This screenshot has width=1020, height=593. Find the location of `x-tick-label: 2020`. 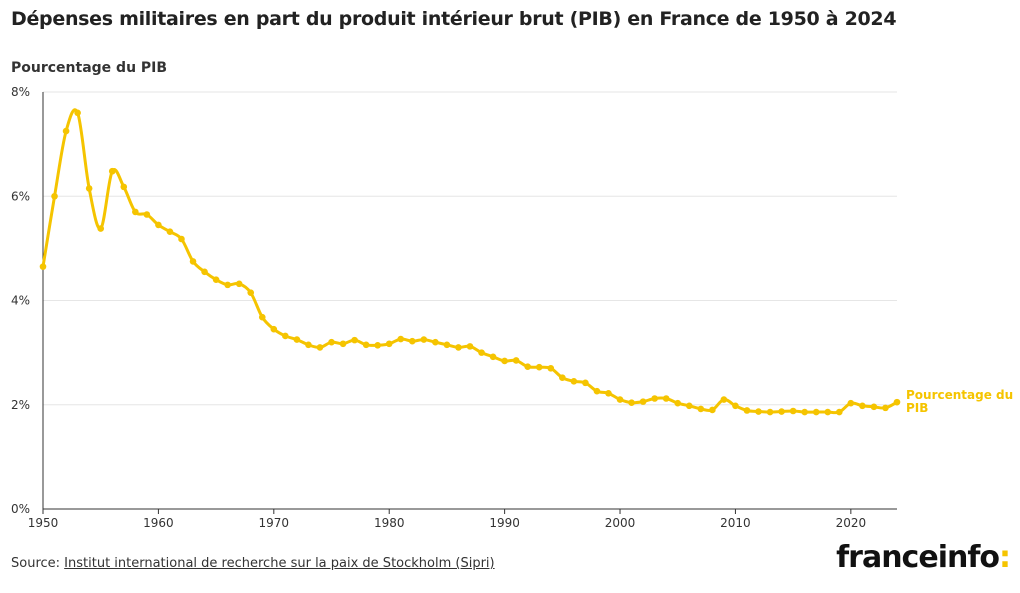

x-tick-label: 2020 is located at coordinates (851, 523).